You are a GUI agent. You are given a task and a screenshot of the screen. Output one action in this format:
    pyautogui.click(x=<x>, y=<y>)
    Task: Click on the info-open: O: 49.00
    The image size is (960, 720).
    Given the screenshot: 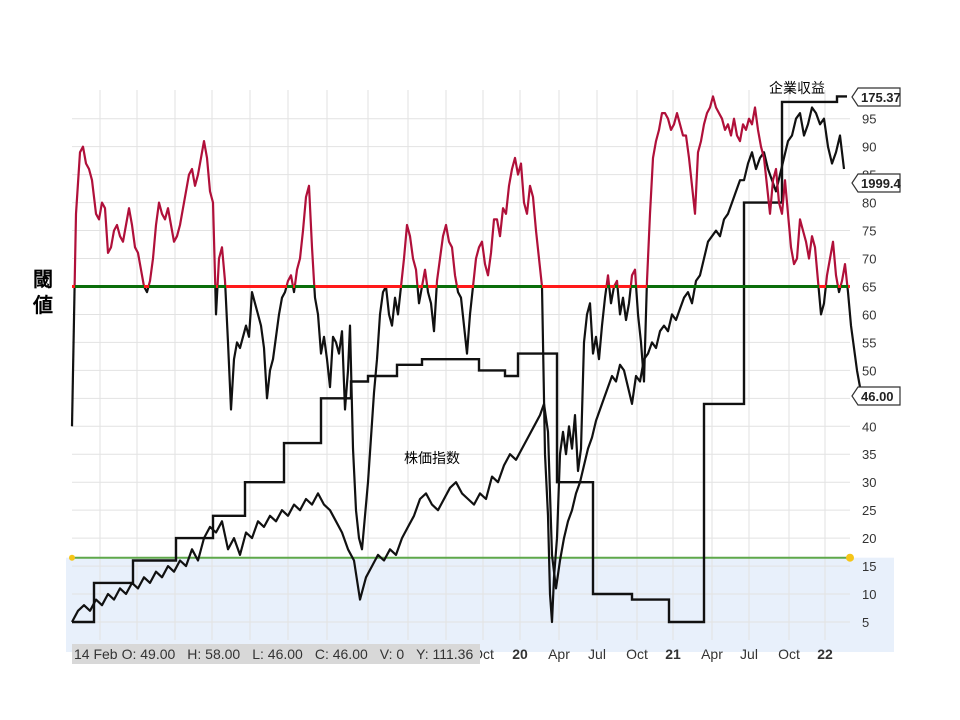 What is the action you would take?
    pyautogui.click(x=148, y=654)
    